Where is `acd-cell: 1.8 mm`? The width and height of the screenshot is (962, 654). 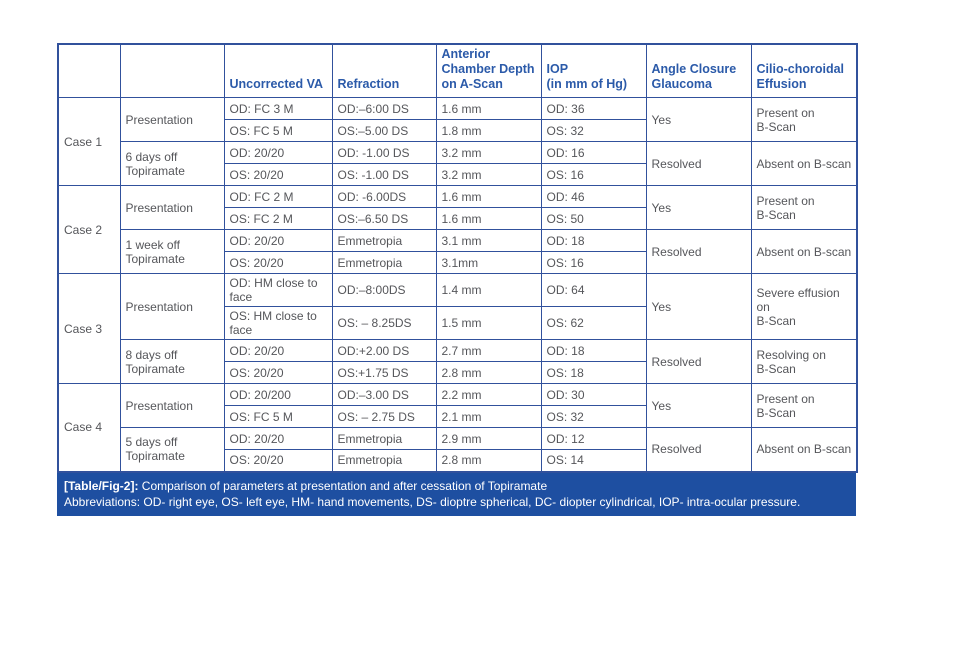
acd-cell: 1.8 mm is located at coordinates (488, 130).